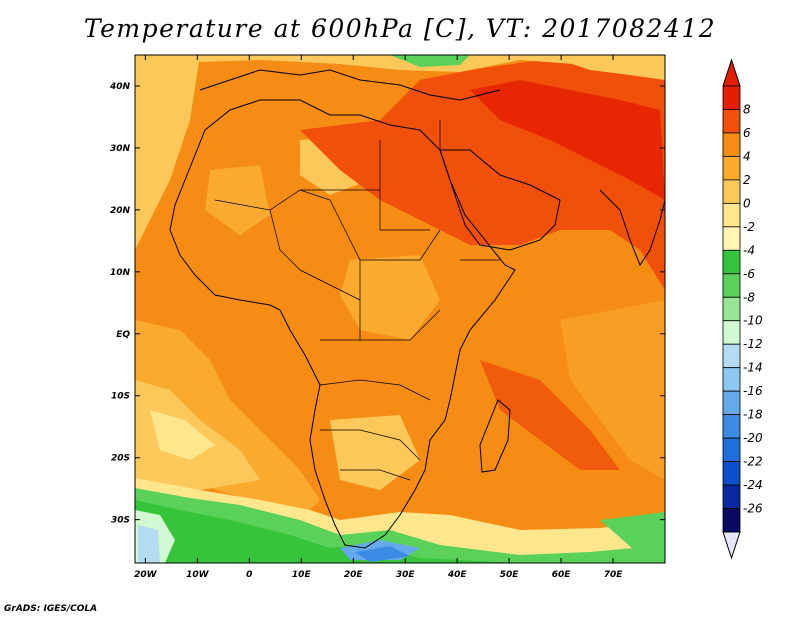  What do you see at coordinates (350, 85) in the screenshot?
I see `europe-coastline` at bounding box center [350, 85].